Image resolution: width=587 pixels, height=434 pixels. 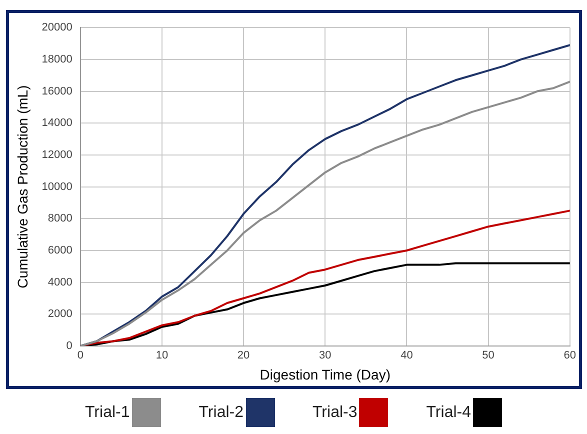 What do you see at coordinates (243, 356) in the screenshot?
I see `x-tick-label: 20` at bounding box center [243, 356].